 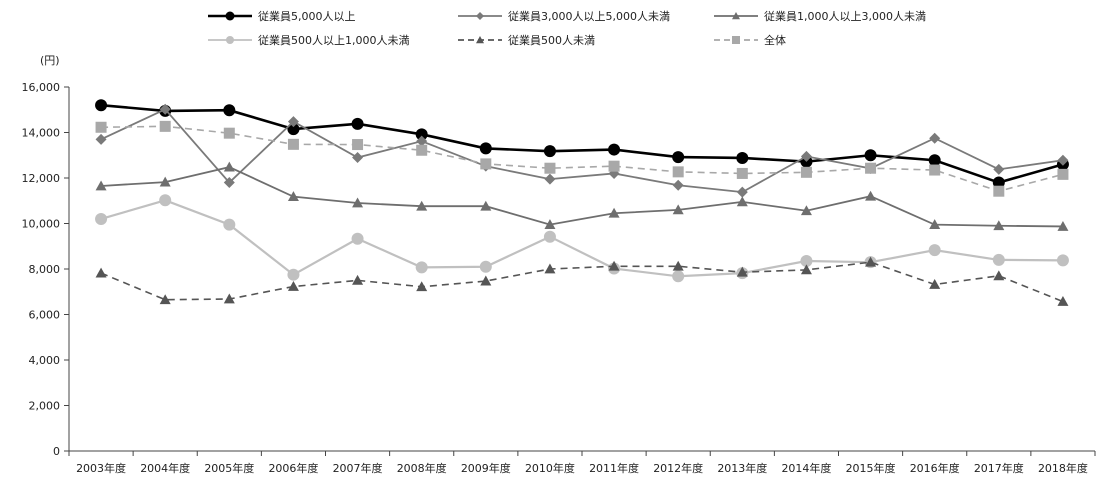 What do you see at coordinates (41, 224) in the screenshot?
I see `y-tick-label: 10,000` at bounding box center [41, 224].